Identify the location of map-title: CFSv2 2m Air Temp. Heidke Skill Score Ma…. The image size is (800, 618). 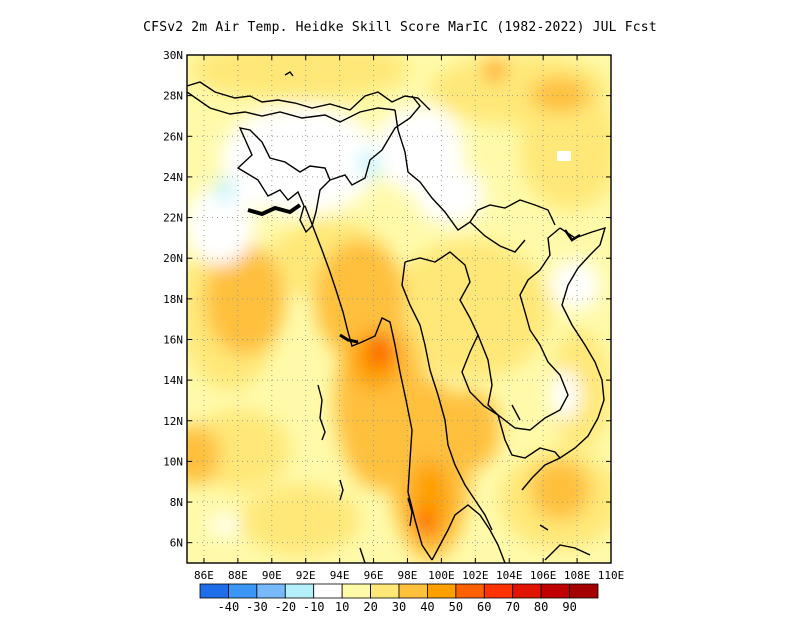
(400, 27).